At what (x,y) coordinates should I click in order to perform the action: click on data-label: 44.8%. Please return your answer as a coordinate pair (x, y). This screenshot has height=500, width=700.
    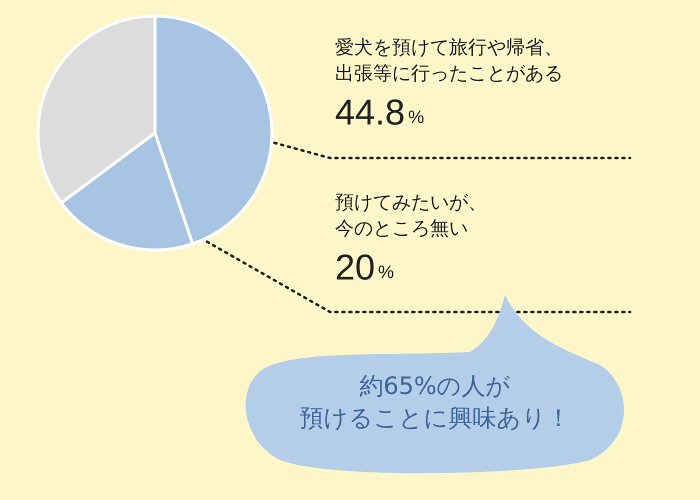
    Looking at the image, I should click on (379, 112).